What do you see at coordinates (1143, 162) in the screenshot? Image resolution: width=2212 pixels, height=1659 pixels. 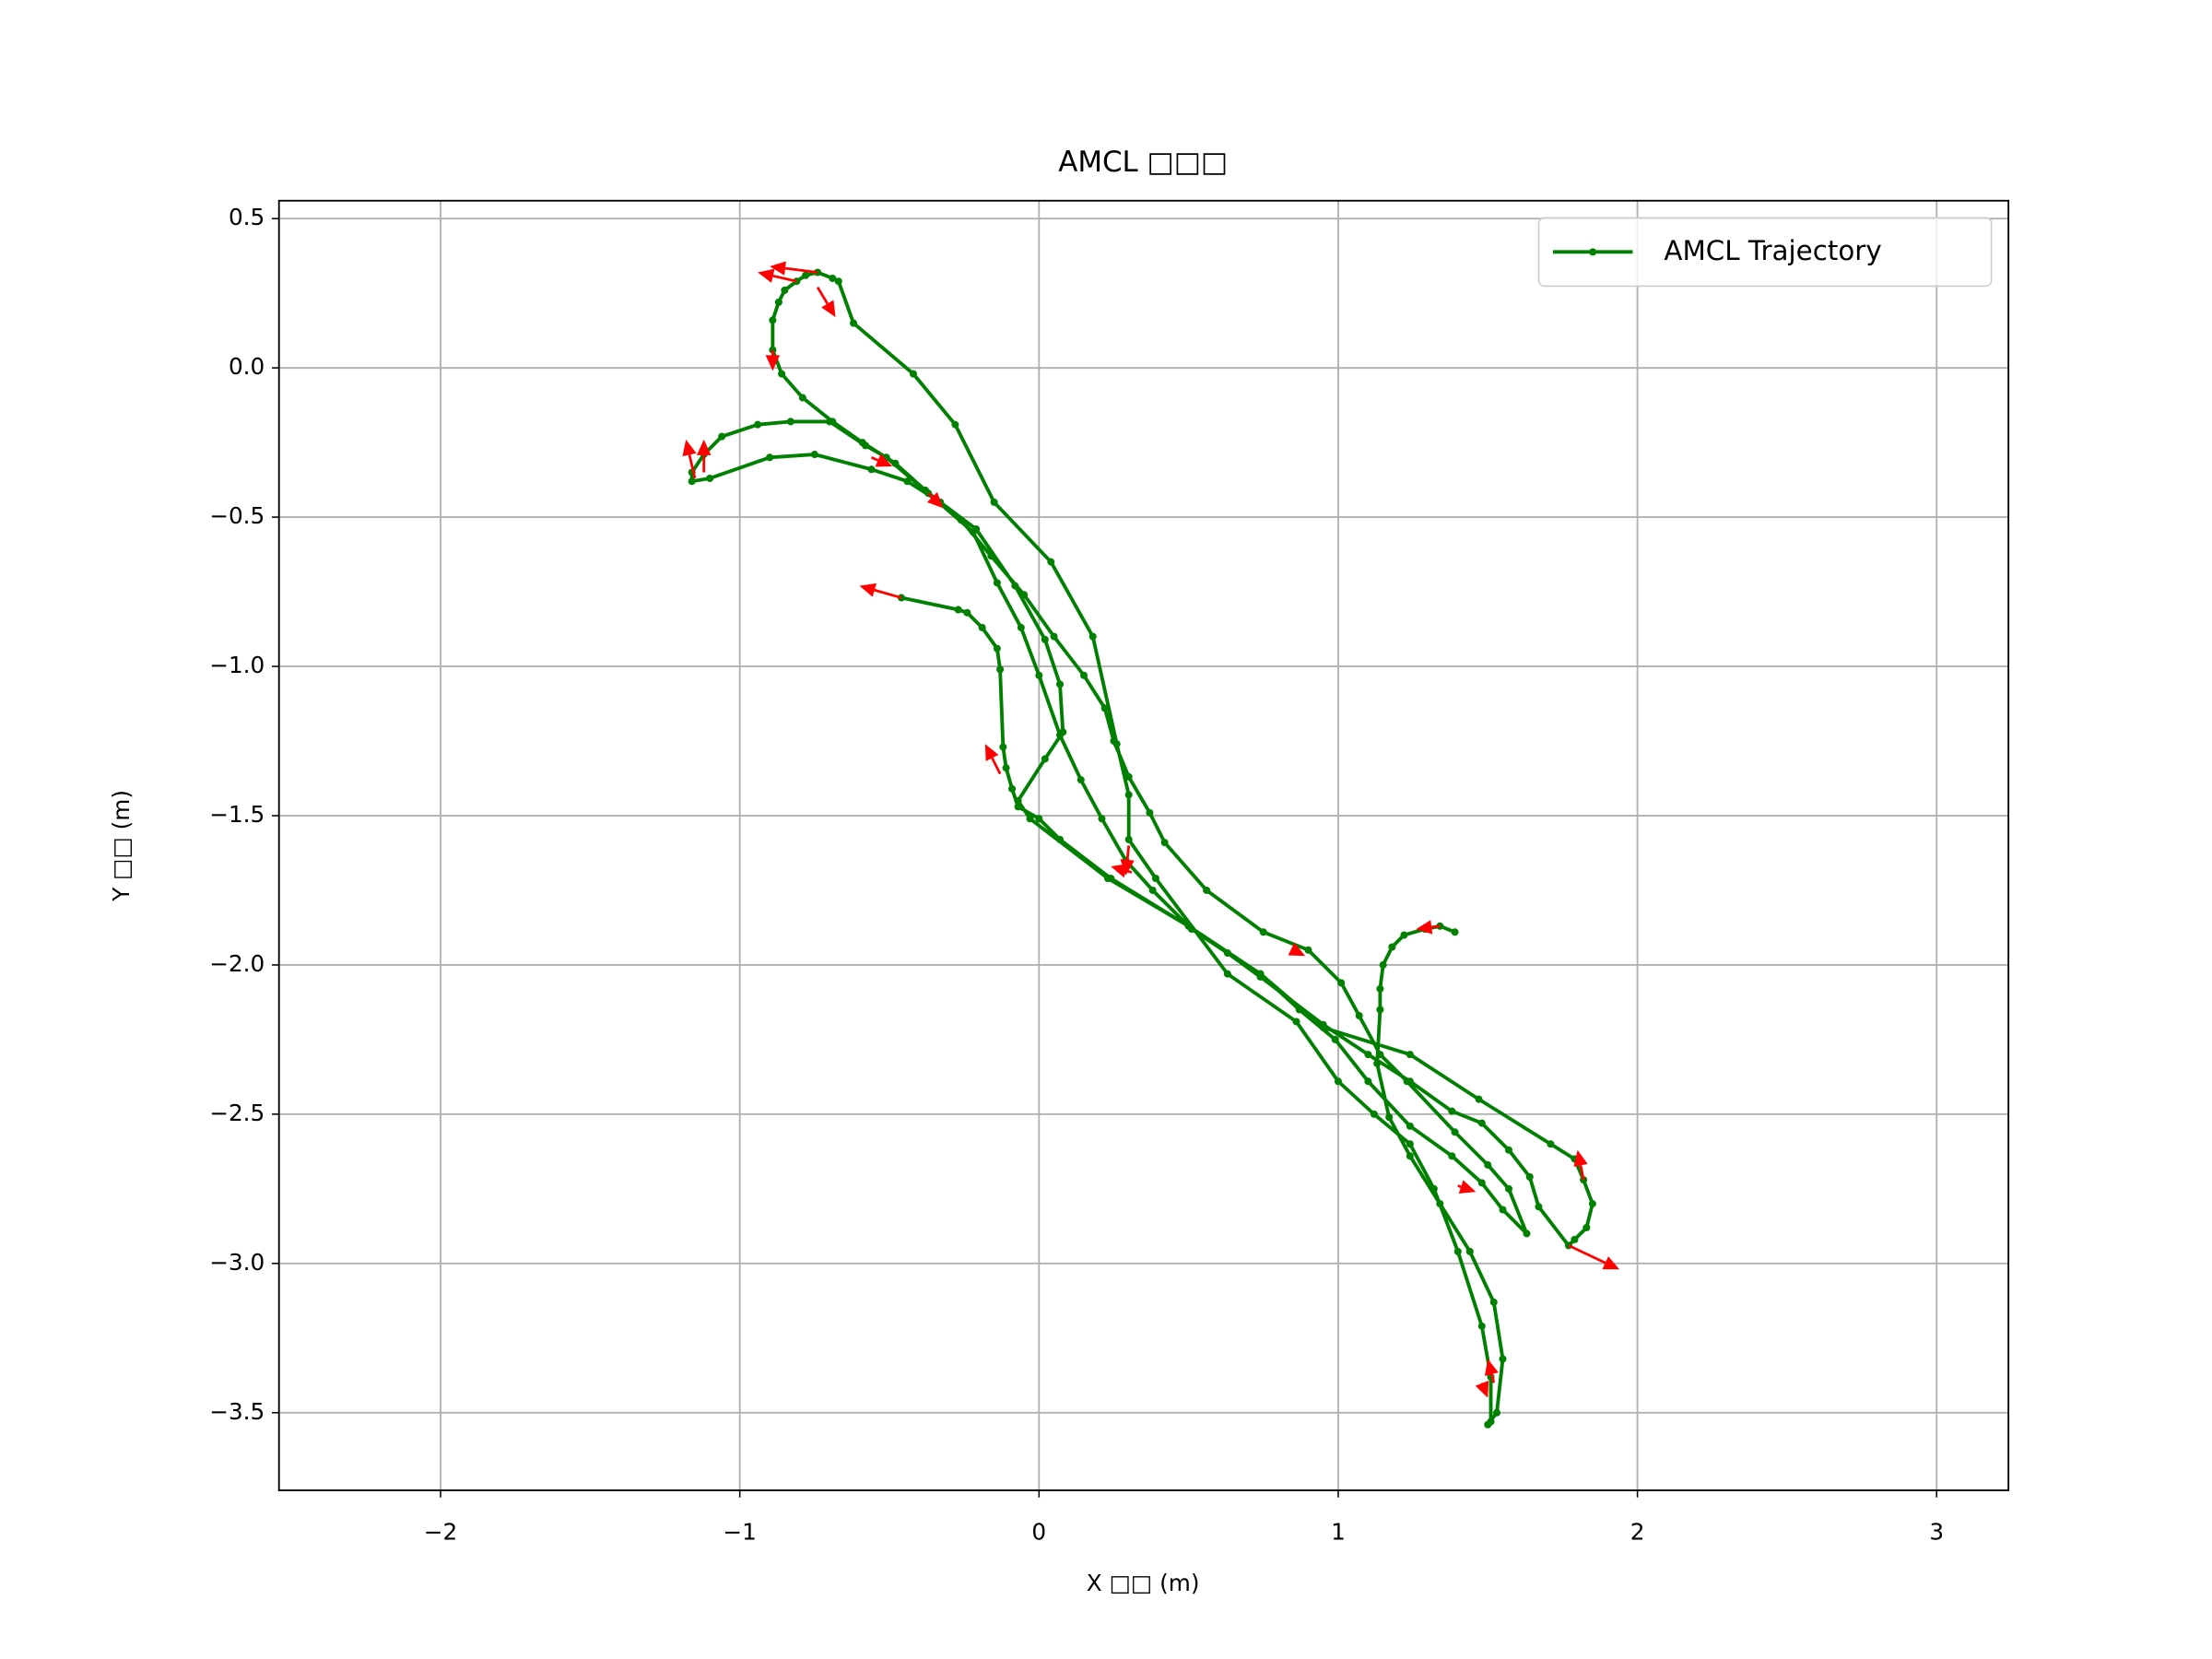 I see `chart-title: AMCL □□□` at bounding box center [1143, 162].